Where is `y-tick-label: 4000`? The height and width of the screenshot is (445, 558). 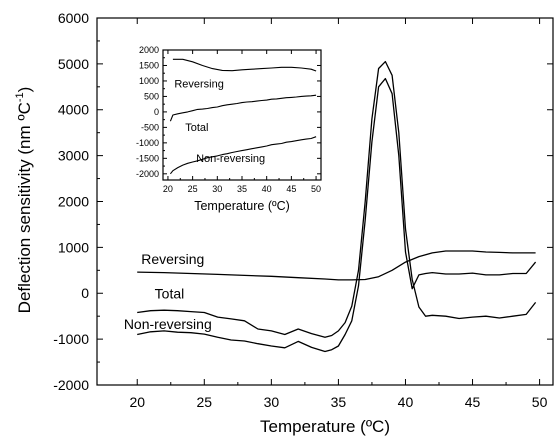 y-tick-label: 4000 is located at coordinates (73, 110).